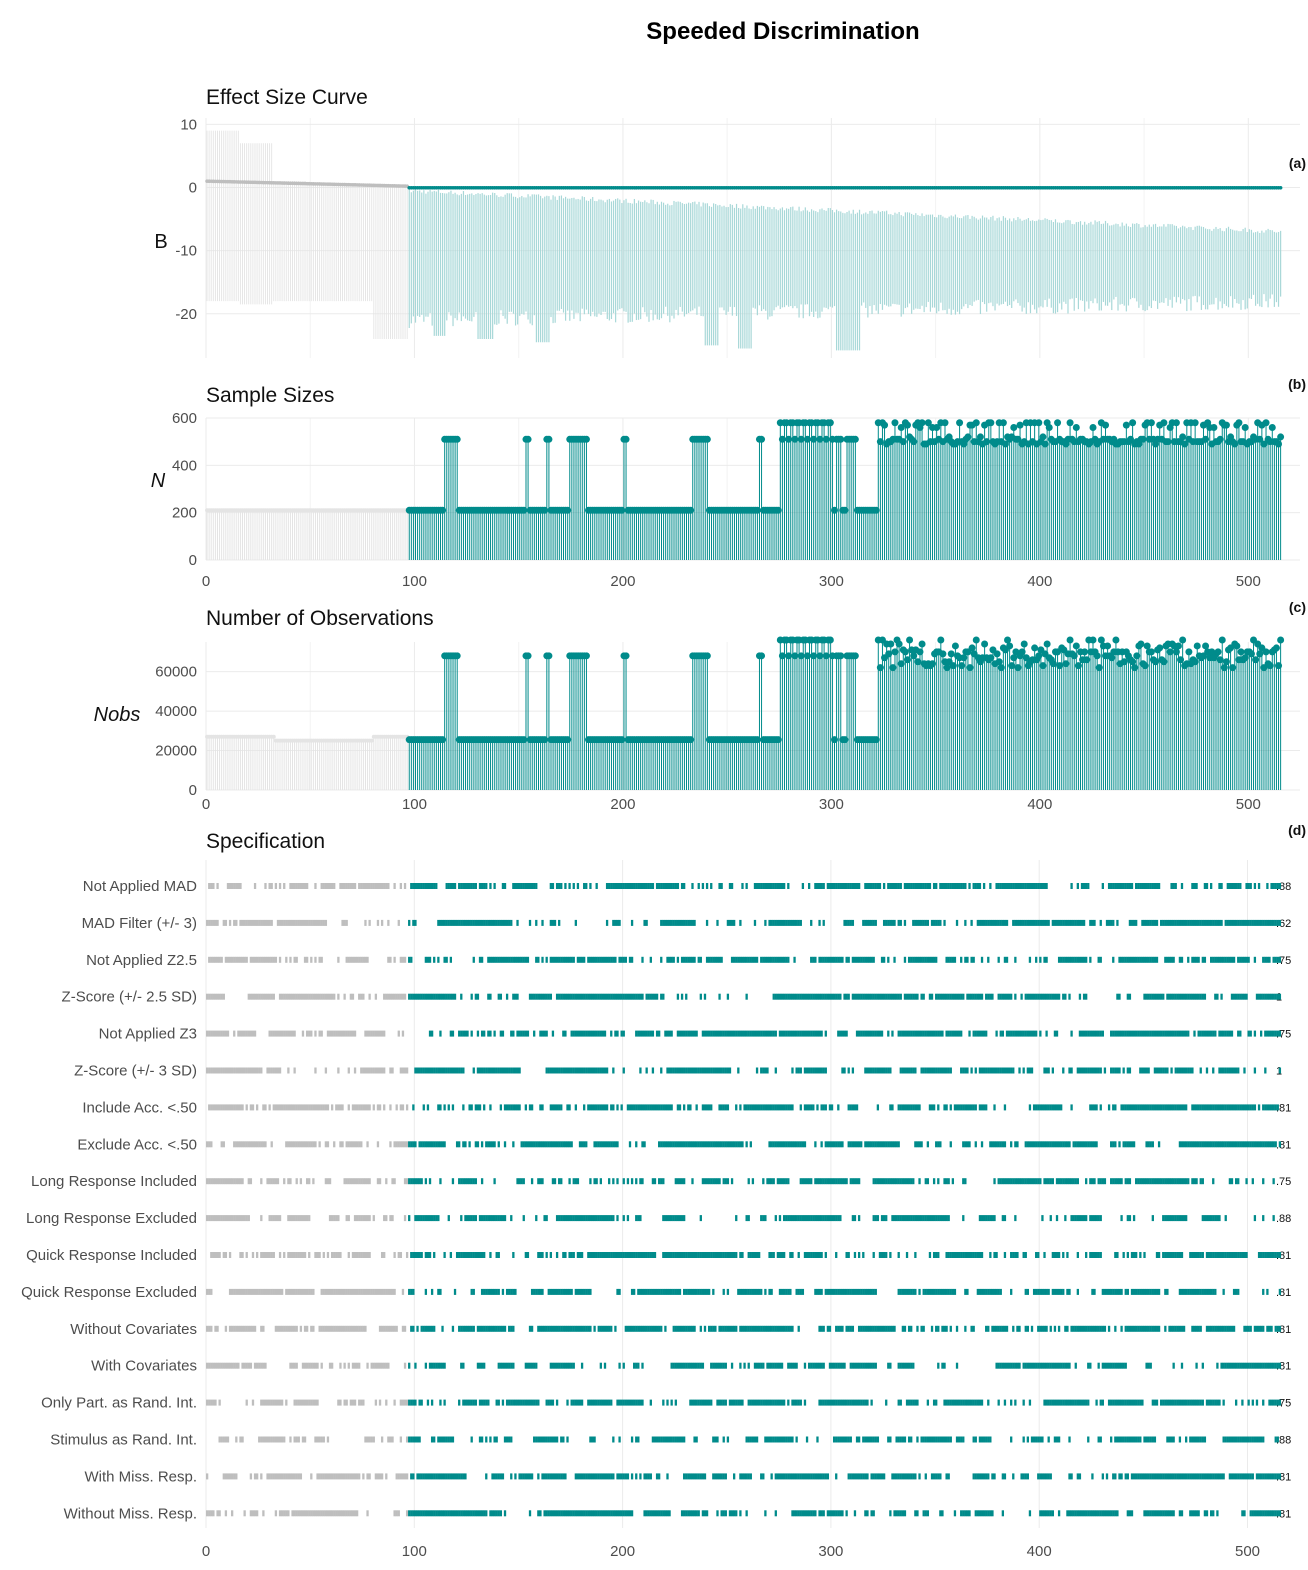 This screenshot has width=1308, height=1570. What do you see at coordinates (188, 124) in the screenshot?
I see `panel-a-y-tick-label: 10` at bounding box center [188, 124].